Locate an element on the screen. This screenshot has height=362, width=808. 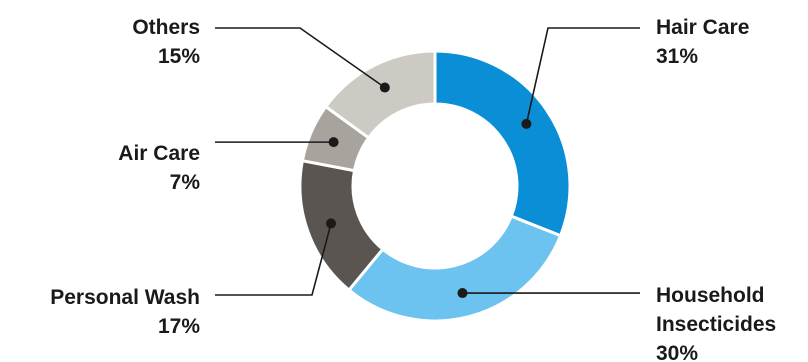
leader-dot-others is located at coordinates (384, 87).